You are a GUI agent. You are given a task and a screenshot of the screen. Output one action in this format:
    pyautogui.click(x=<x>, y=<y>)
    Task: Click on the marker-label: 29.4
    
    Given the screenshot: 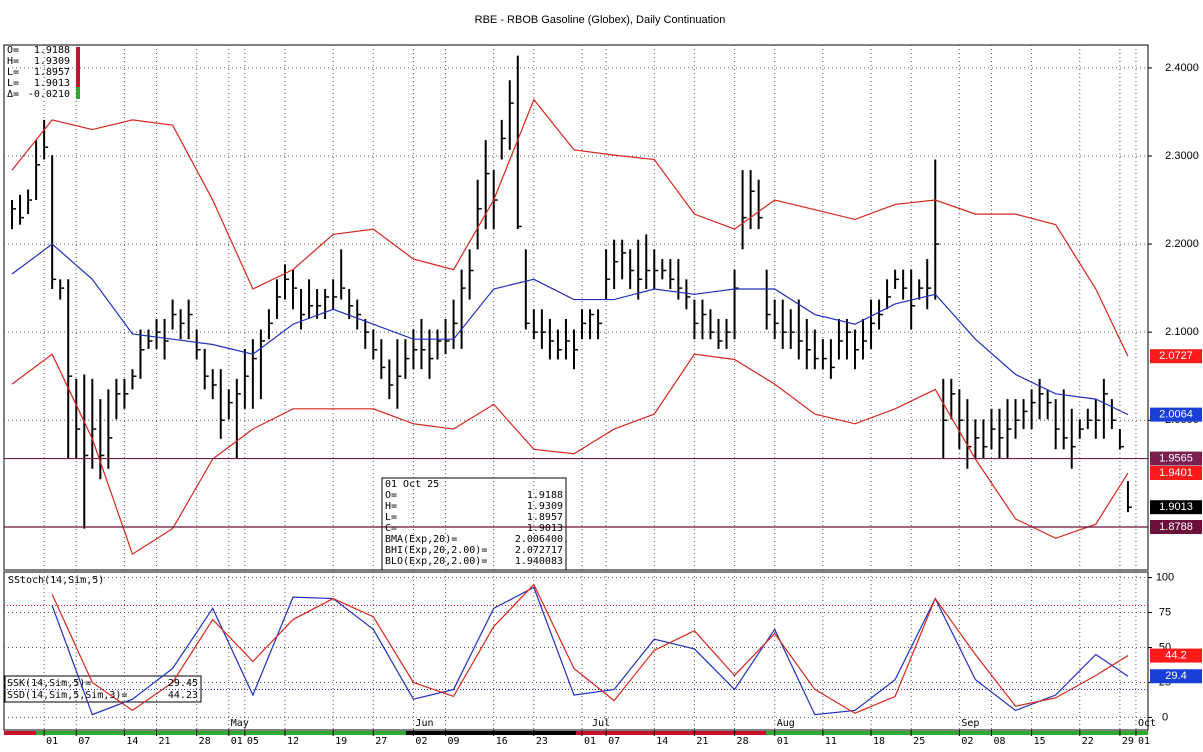 What is the action you would take?
    pyautogui.click(x=1175, y=676)
    